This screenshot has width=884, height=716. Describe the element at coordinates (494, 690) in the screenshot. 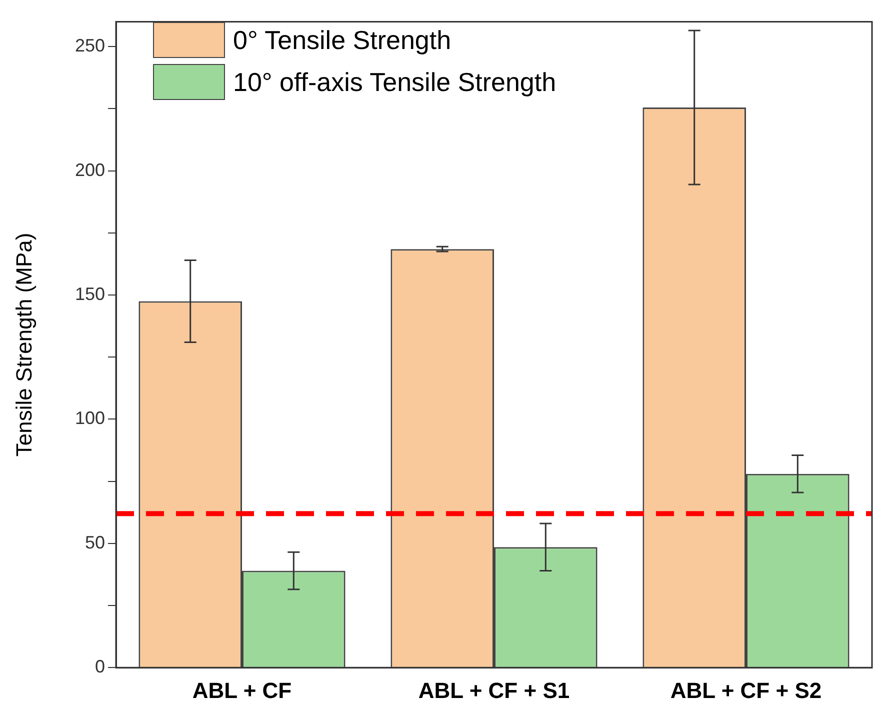

I see `x-tick-label: ABL + CF + S1` at that location.